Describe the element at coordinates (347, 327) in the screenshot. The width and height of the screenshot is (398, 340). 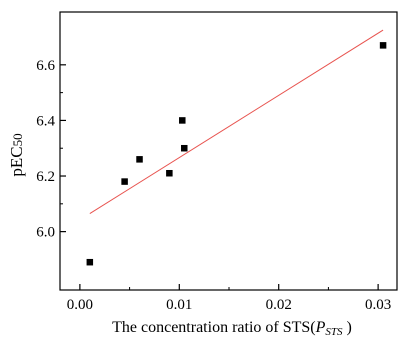
I see `x-axis-title-suffix: )` at that location.